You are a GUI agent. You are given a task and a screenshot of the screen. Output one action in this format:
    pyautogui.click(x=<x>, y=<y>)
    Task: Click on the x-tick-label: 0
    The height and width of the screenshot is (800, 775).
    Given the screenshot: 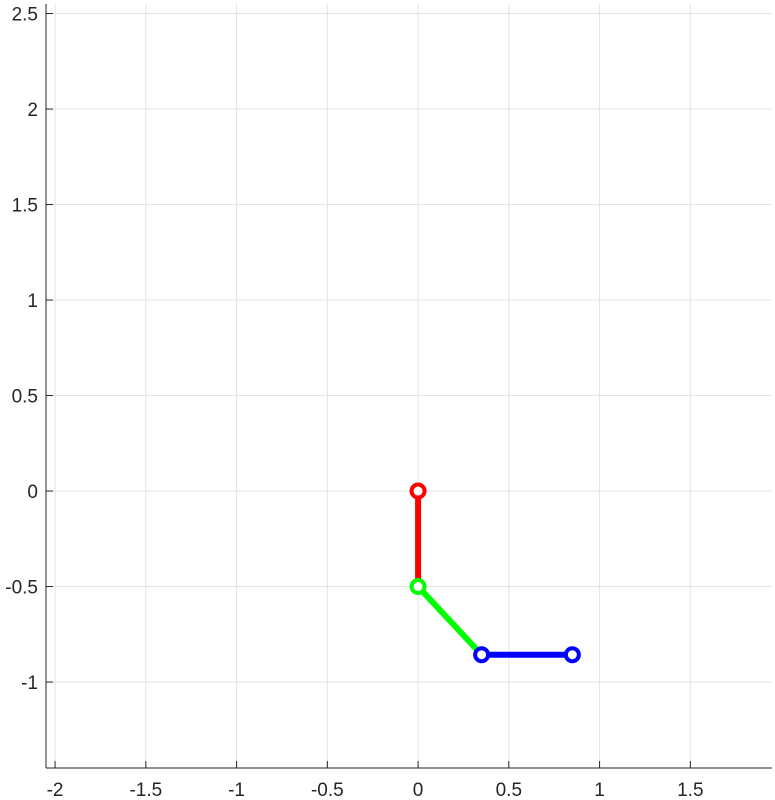 What is the action you would take?
    pyautogui.click(x=418, y=790)
    